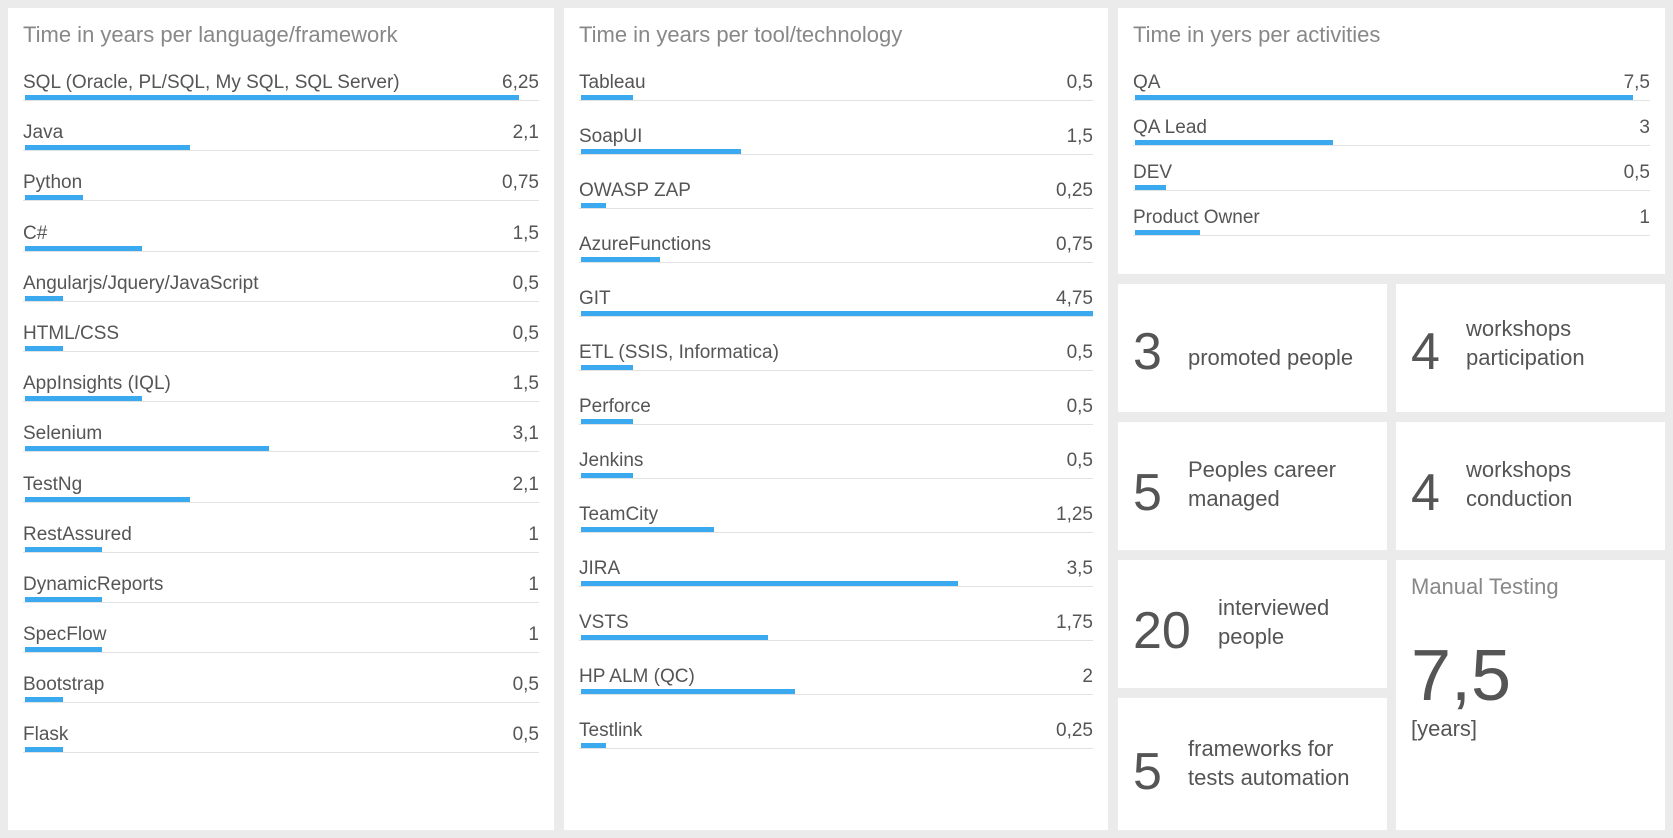 The image size is (1673, 838). I want to click on kpi-career-managed-line1: Peoples career, so click(1262, 469).